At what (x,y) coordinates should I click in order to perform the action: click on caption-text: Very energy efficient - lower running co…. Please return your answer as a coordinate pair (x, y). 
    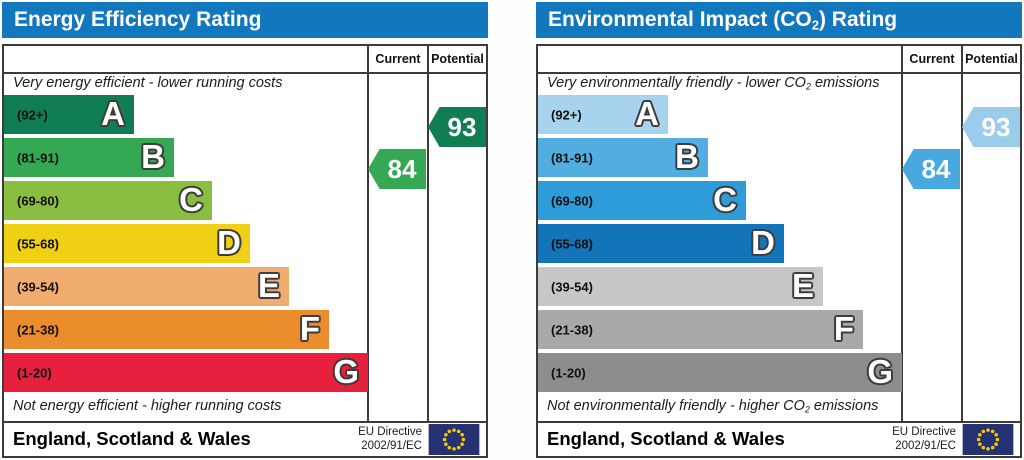
    Looking at the image, I should click on (148, 83).